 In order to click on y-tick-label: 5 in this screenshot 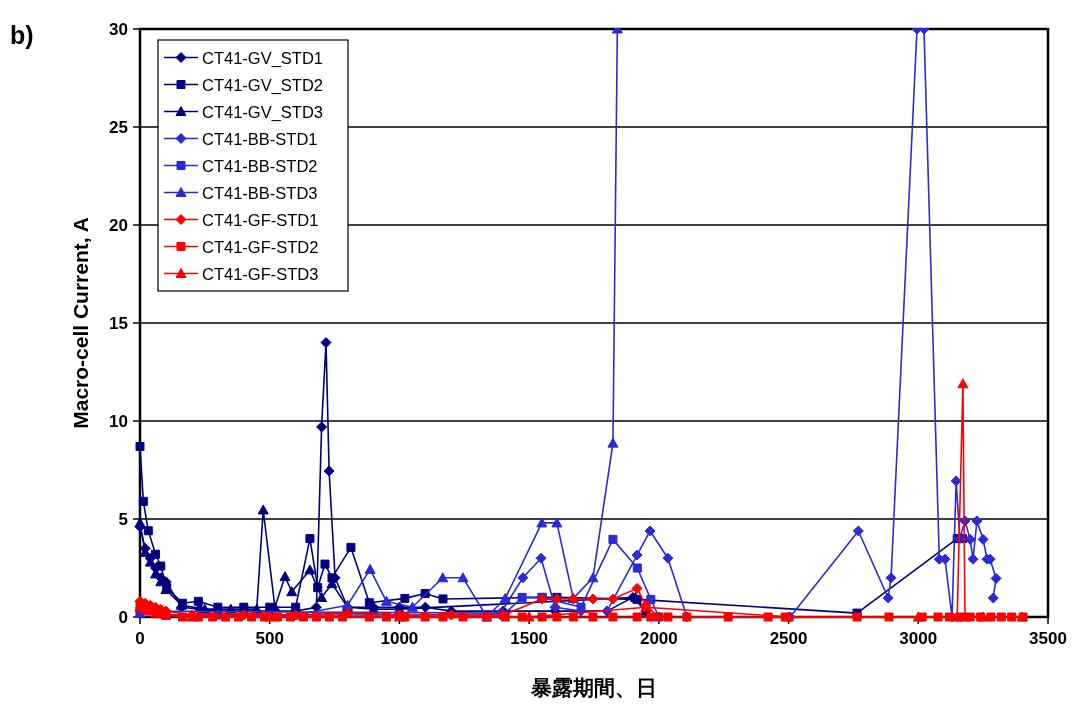, I will do `click(123, 519)`.